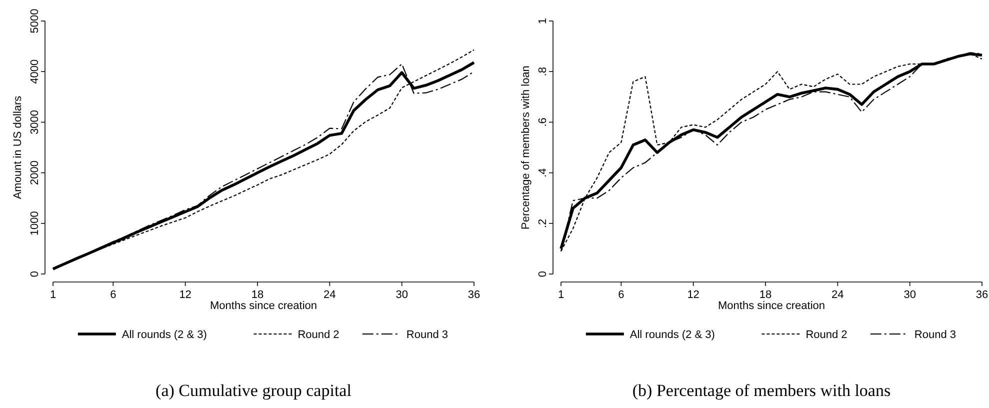 The width and height of the screenshot is (989, 408). I want to click on y-axis-title: Amount in US dollars, so click(18, 147).